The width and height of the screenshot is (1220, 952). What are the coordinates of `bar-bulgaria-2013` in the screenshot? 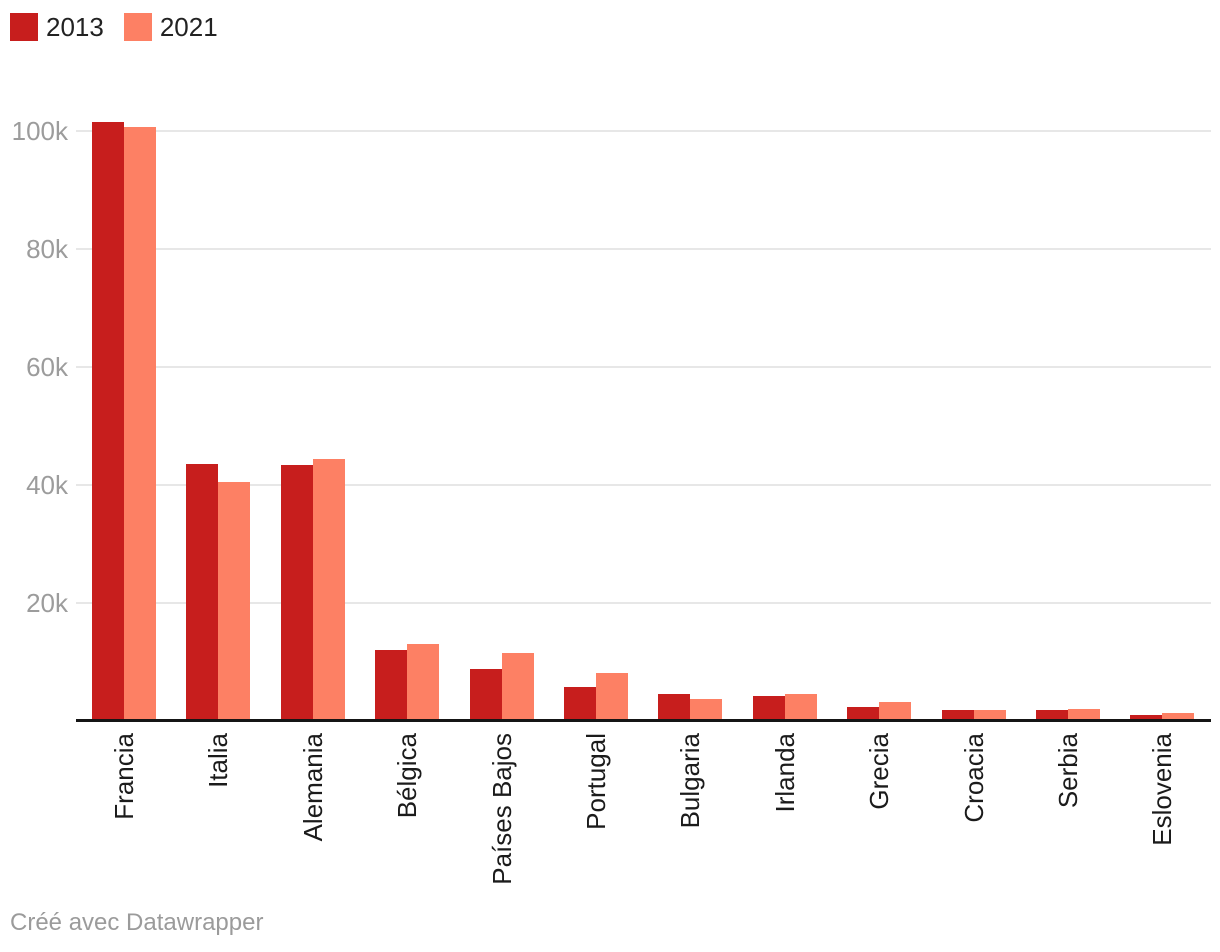 It's located at (674, 707).